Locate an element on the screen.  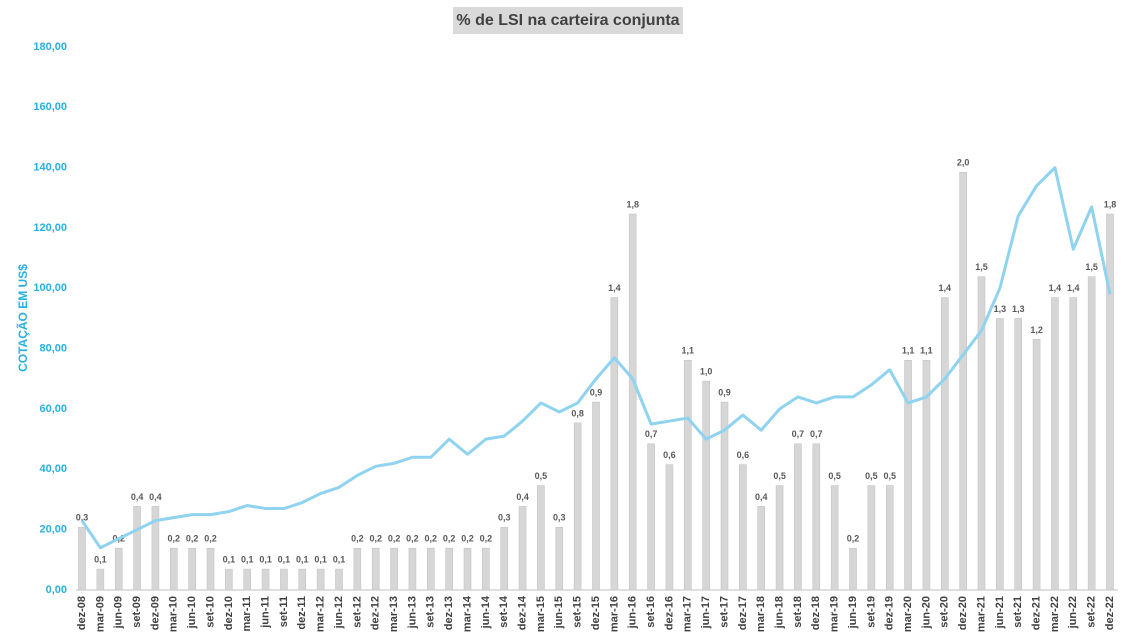
x-tick-label: set-11 is located at coordinates (284, 611).